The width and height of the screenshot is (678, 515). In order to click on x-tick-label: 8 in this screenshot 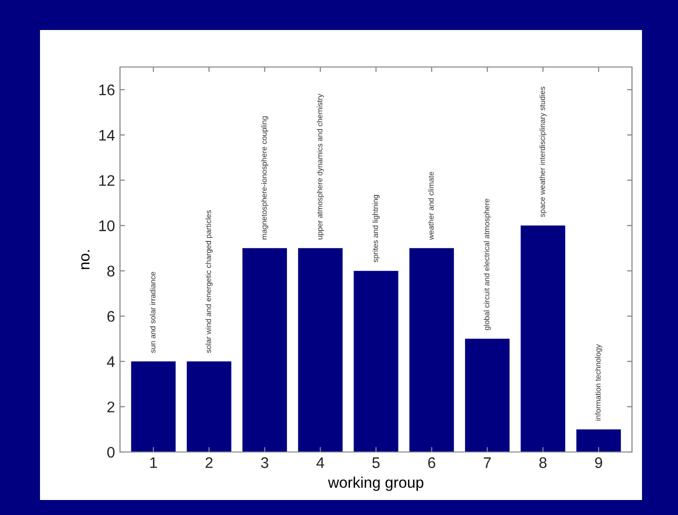, I will do `click(543, 462)`.